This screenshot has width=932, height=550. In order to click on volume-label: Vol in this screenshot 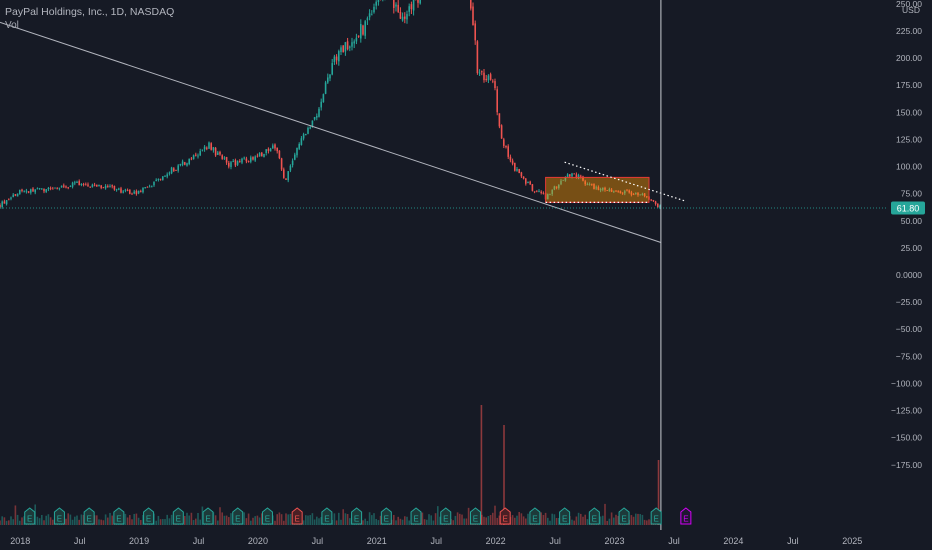, I will do `click(12, 25)`.